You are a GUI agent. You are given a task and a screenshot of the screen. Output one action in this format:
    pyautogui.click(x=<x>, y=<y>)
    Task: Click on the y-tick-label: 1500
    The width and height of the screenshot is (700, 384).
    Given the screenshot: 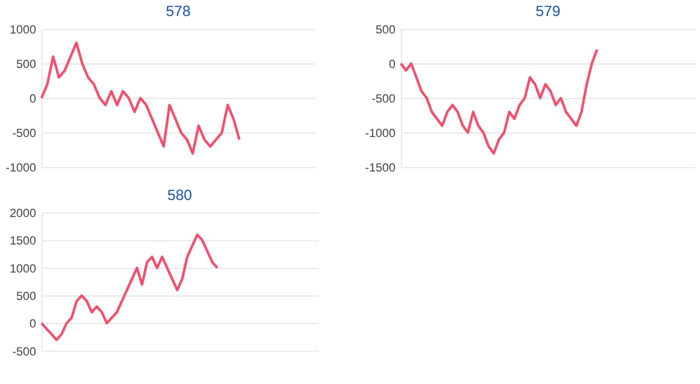 What is the action you would take?
    pyautogui.click(x=23, y=241)
    